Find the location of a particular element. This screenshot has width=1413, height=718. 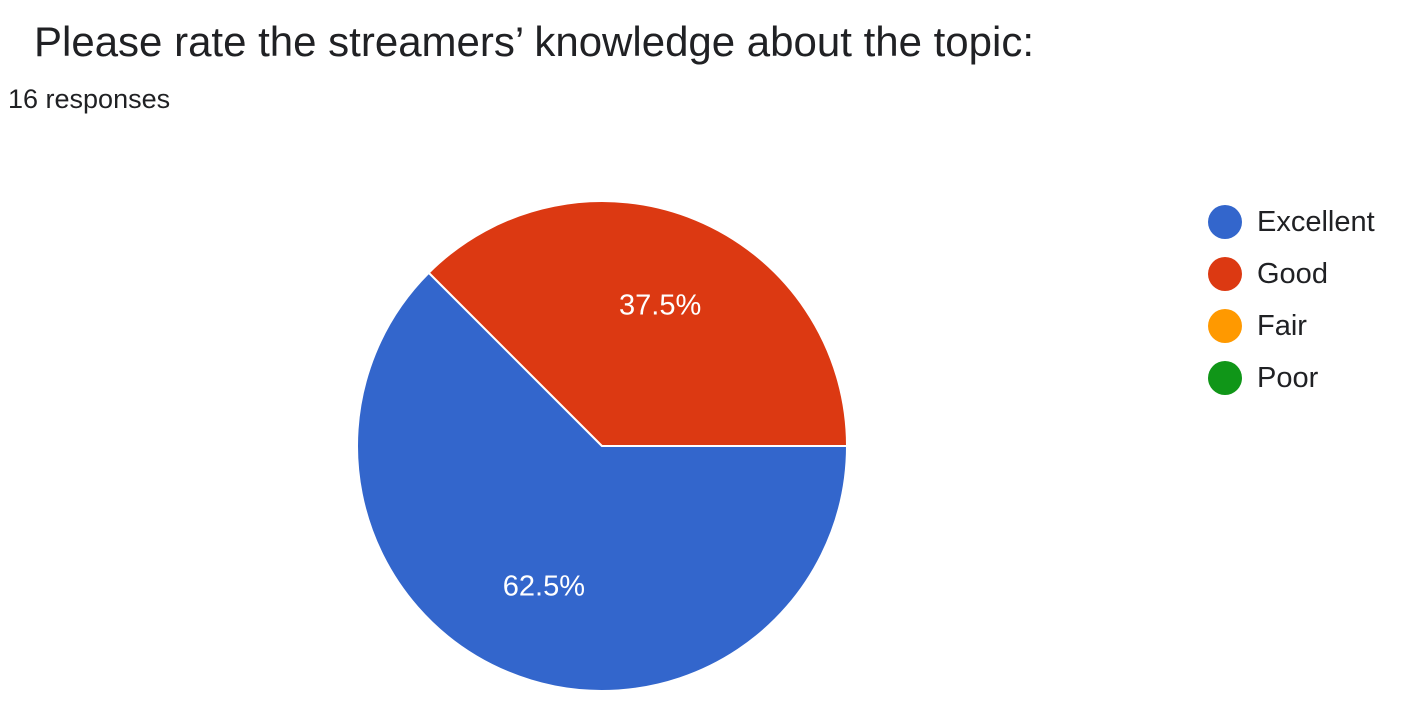

legend-label-fair: Fair is located at coordinates (1282, 325).